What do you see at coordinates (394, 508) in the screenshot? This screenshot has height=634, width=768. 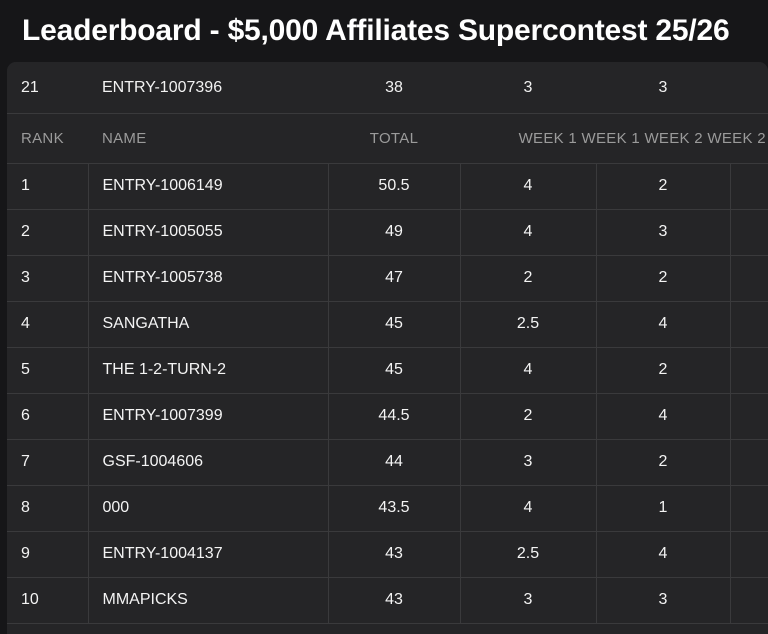 I see `cell-total: 43.5` at bounding box center [394, 508].